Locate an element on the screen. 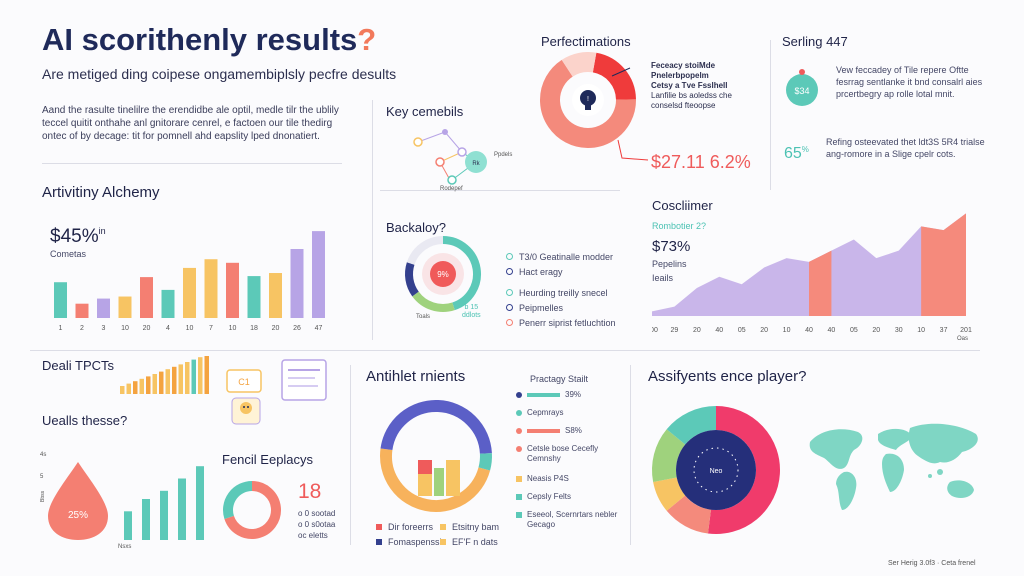 The image size is (1024, 576). cosclimmer-x-tick: 05 is located at coordinates (854, 330).